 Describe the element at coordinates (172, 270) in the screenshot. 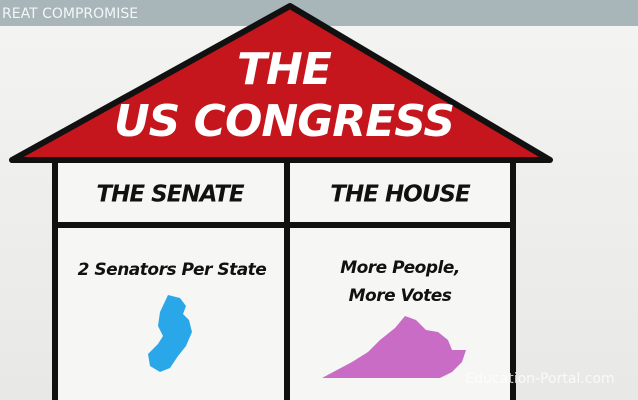

I see `room-text: 2 Senators Per State` at that location.